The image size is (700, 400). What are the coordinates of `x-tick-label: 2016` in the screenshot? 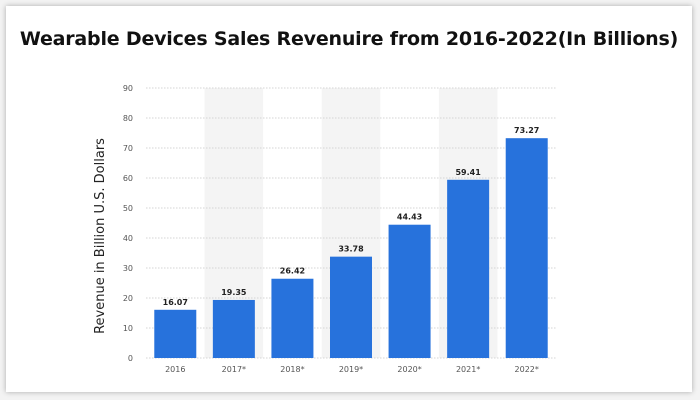 It's located at (175, 369).